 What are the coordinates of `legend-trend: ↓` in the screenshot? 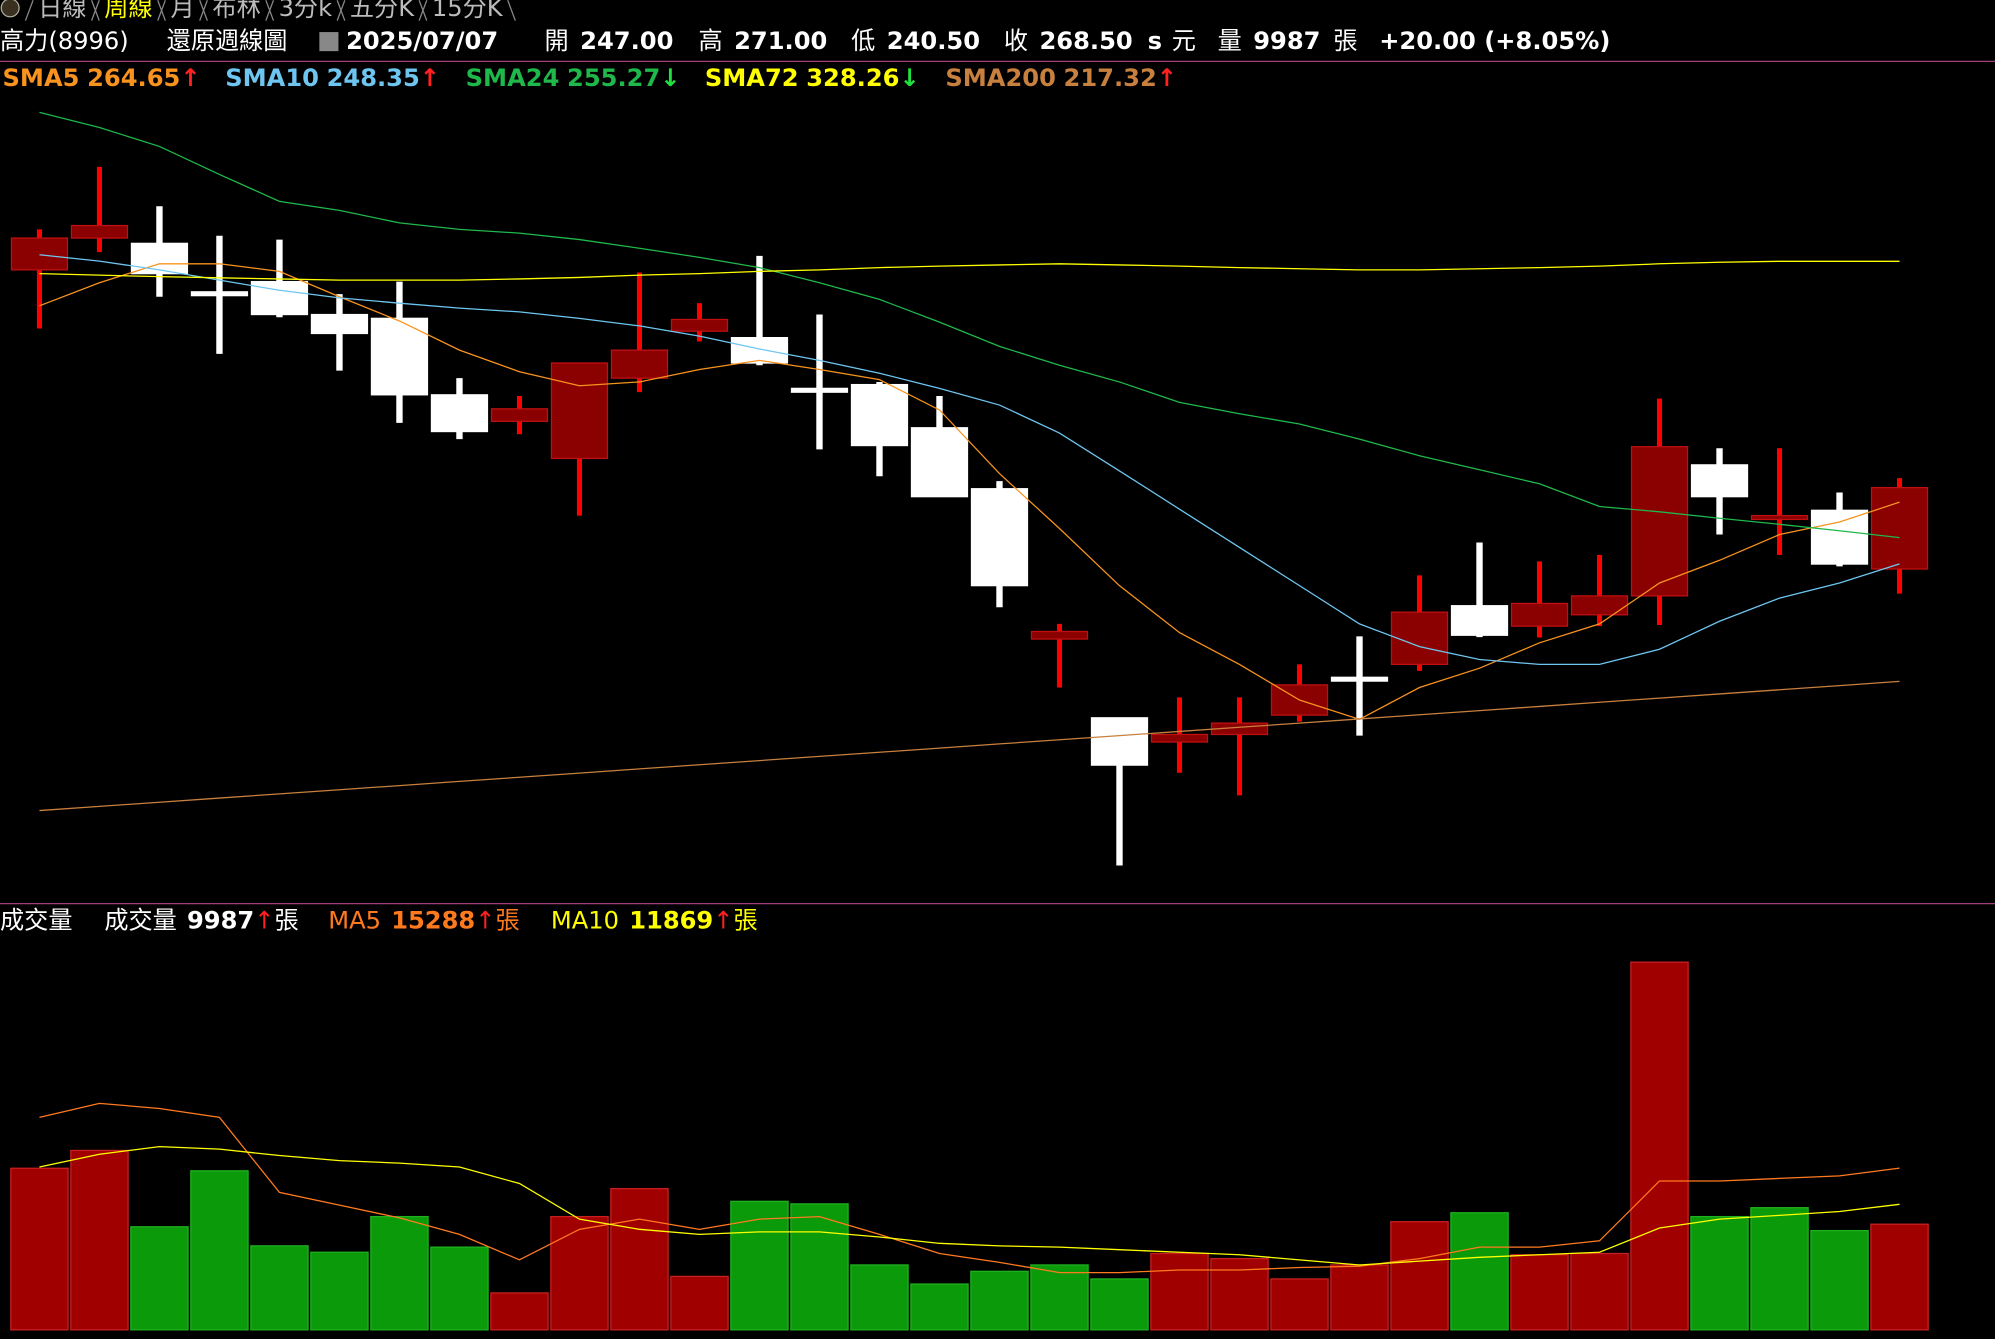 It's located at (909, 78).